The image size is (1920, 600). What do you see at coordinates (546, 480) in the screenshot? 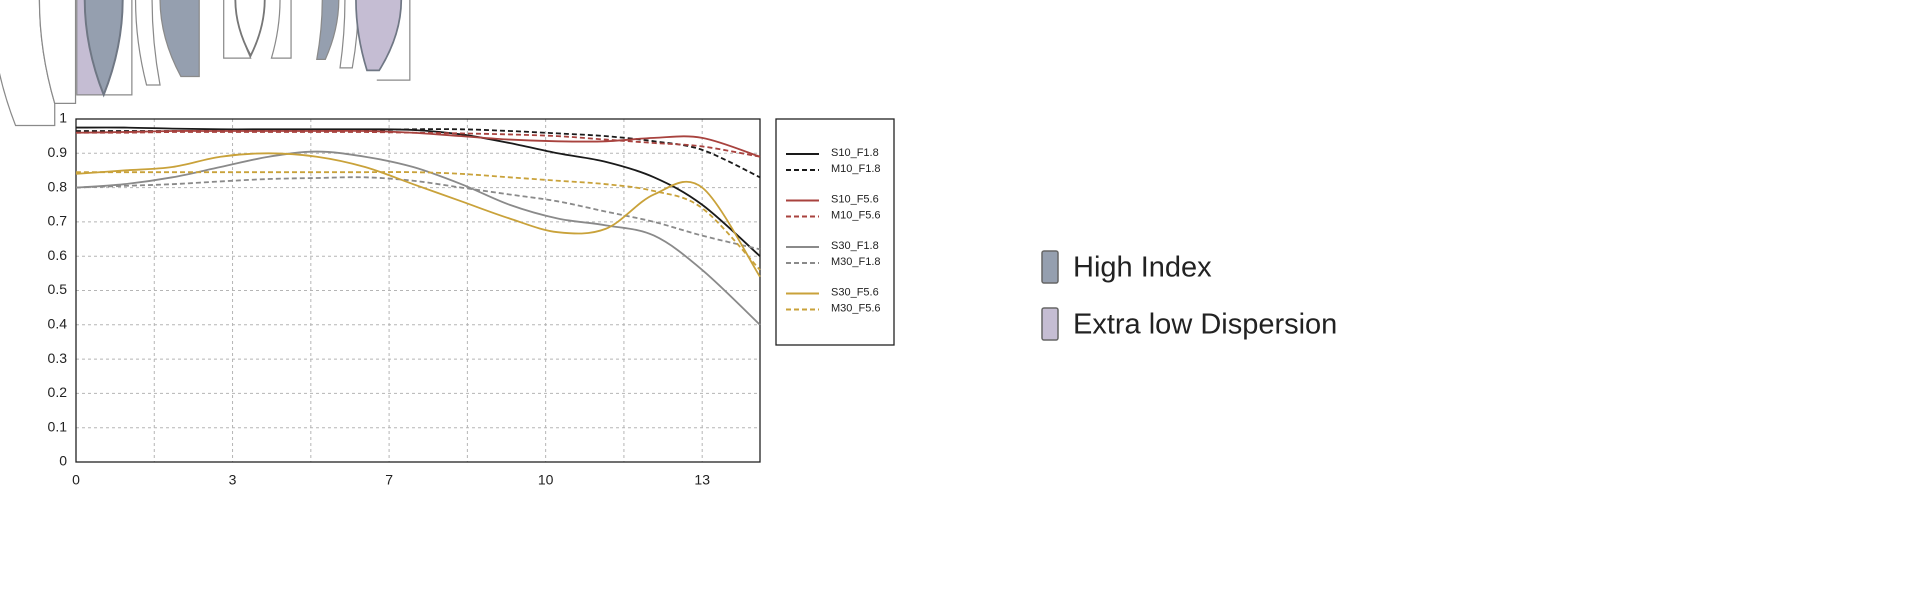
I see `x-tick-label: 10` at bounding box center [546, 480].